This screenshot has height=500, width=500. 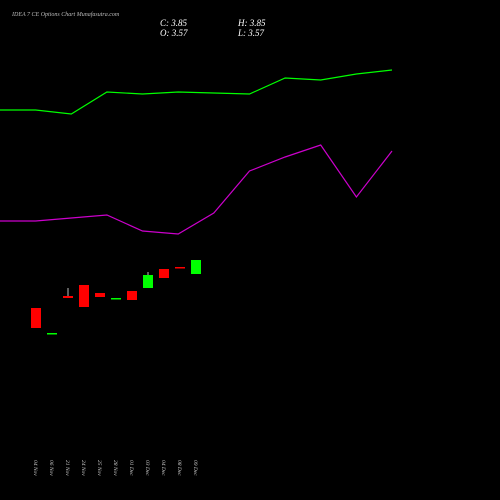 I want to click on ohlc-key: L:, so click(x=241, y=33).